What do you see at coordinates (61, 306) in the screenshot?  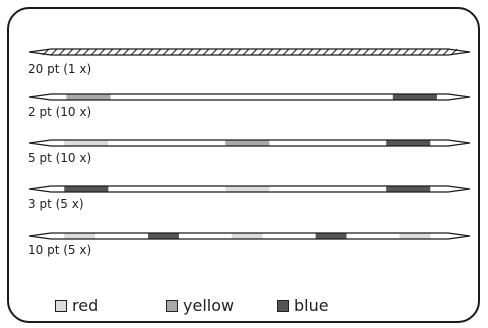 I see `legend-swatch-red` at bounding box center [61, 306].